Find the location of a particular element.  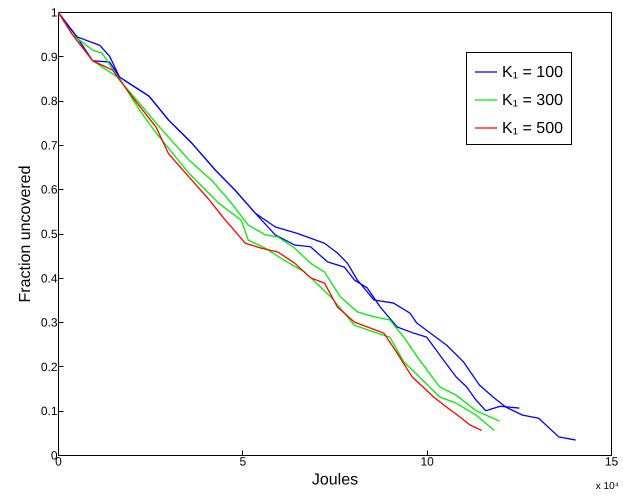

y-tick-label: 0.1 is located at coordinates (49, 411).